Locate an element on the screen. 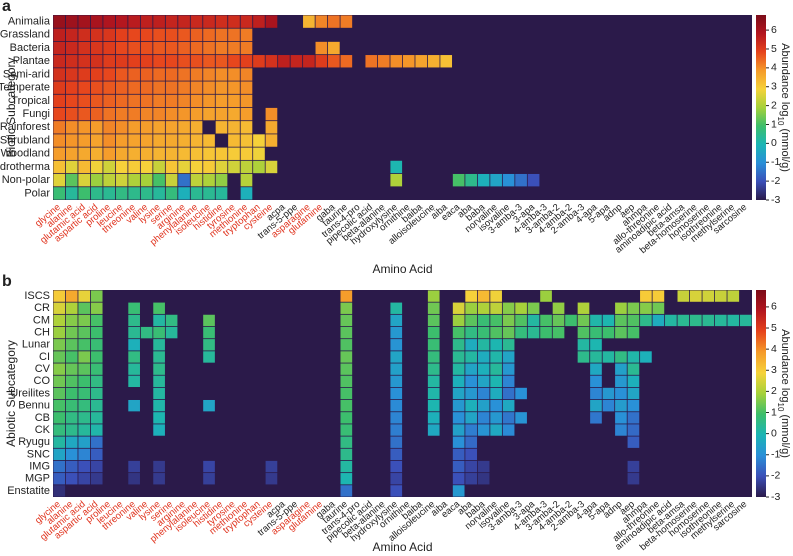  colorbar: -3 -2 -1 0 1 2 3 4 5 6 Abundance log10 (mmol/g) is located at coordinates (773, 396).